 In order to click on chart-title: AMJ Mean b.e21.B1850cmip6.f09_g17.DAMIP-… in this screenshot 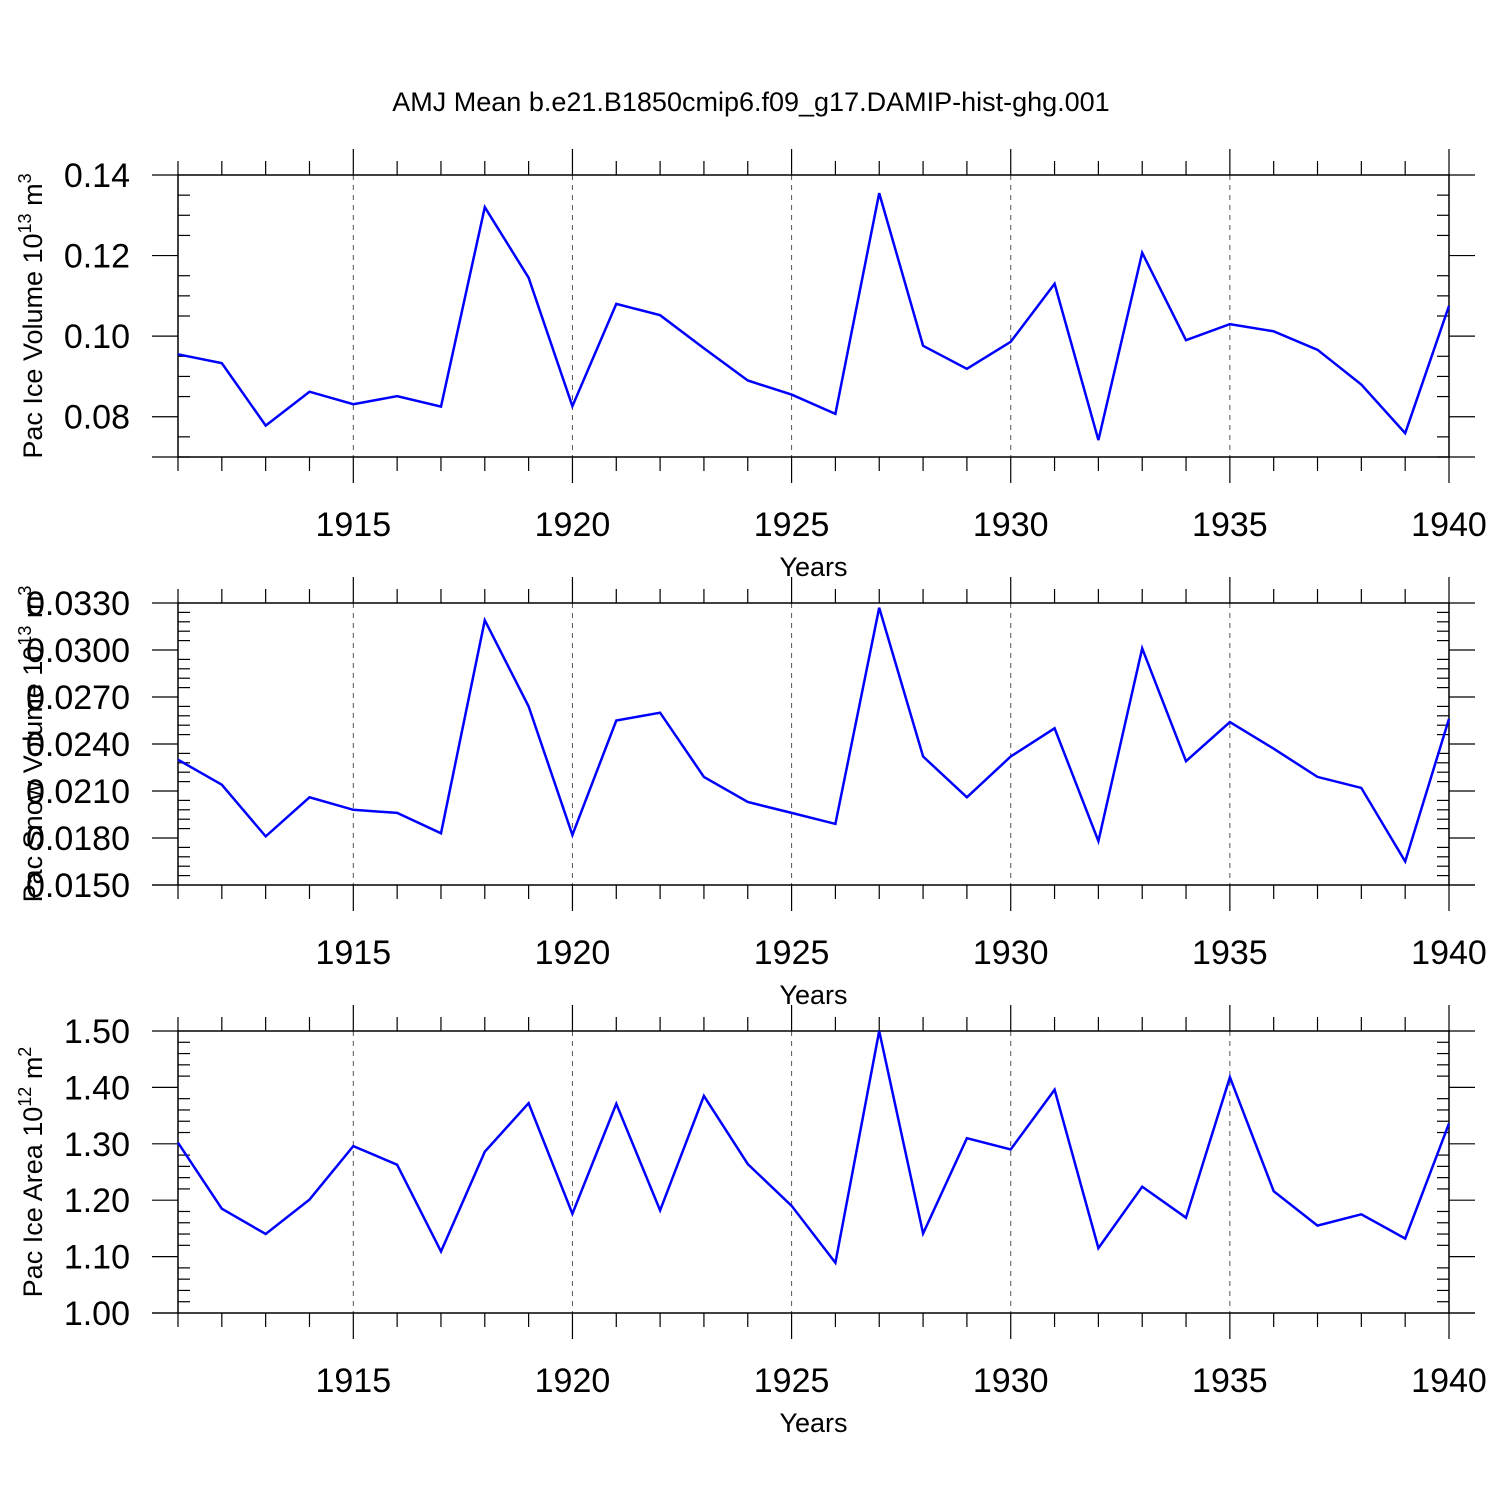, I will do `click(750, 102)`.